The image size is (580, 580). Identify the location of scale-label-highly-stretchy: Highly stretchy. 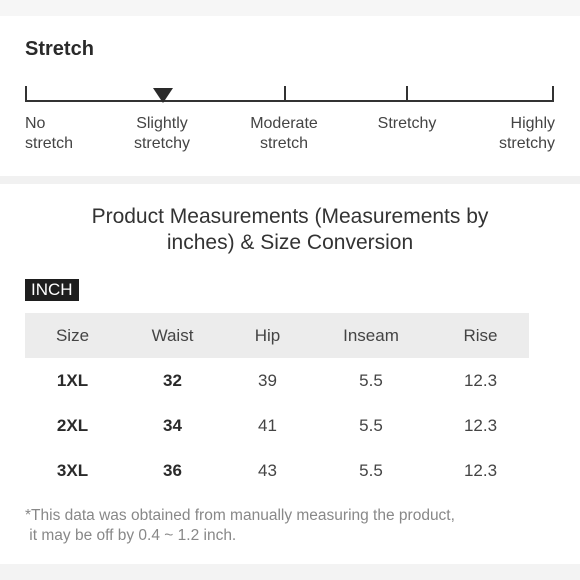
(510, 134).